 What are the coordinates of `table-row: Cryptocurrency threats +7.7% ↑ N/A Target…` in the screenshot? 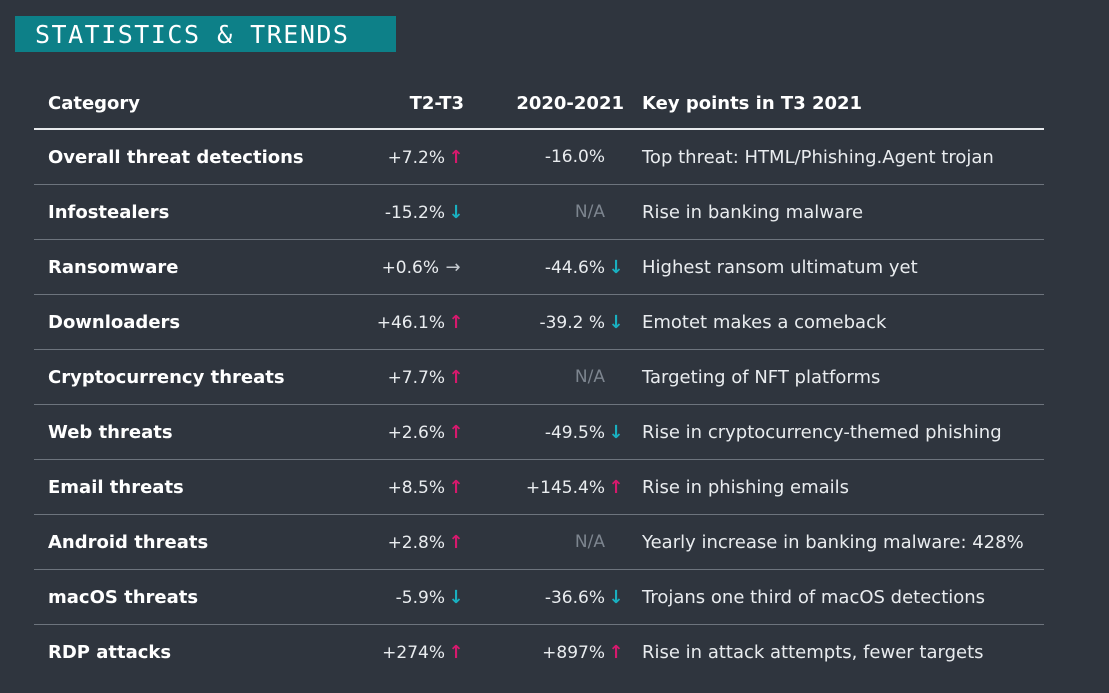 It's located at (539, 377).